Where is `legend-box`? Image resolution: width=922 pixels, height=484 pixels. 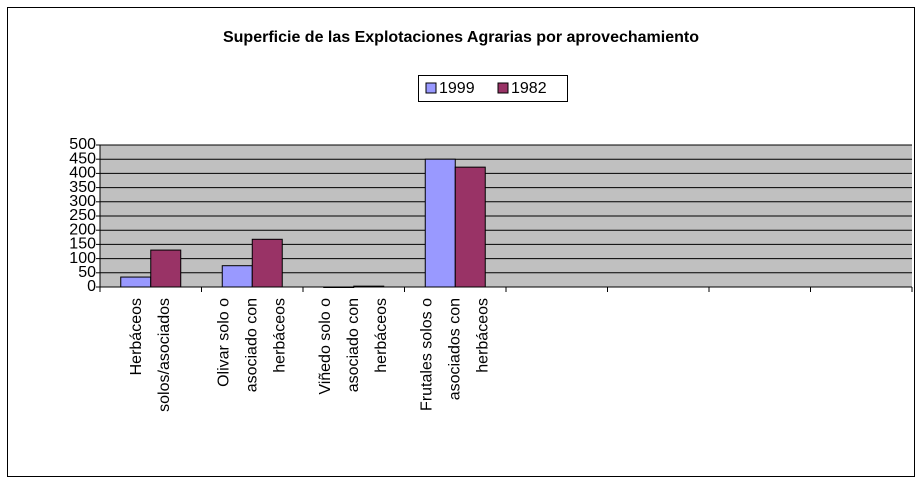
legend-box is located at coordinates (493, 88).